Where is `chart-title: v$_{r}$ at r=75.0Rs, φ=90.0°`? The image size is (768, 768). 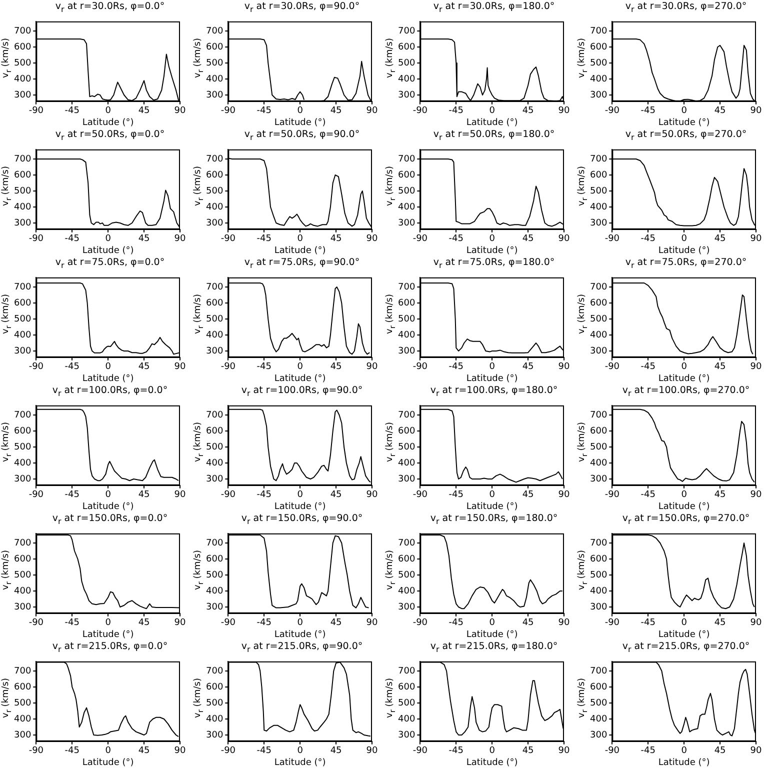
chart-title: v$_{r}$ at r=75.0Rs, φ=90.0° is located at coordinates (302, 263).